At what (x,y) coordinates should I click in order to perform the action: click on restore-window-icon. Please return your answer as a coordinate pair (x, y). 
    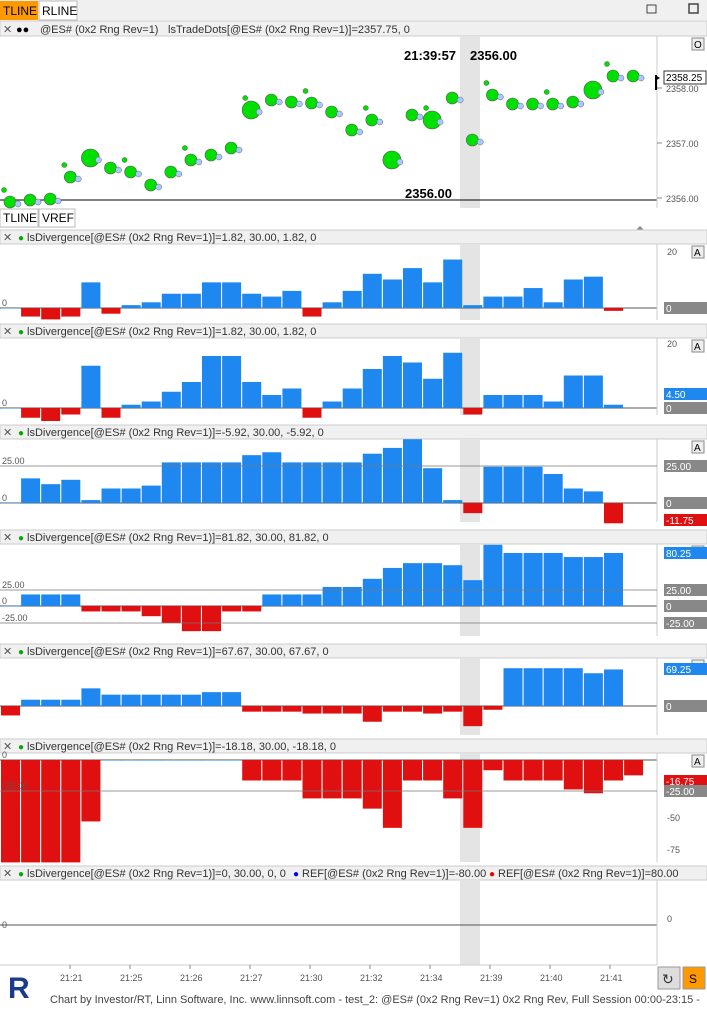
    Looking at the image, I should click on (651, 9).